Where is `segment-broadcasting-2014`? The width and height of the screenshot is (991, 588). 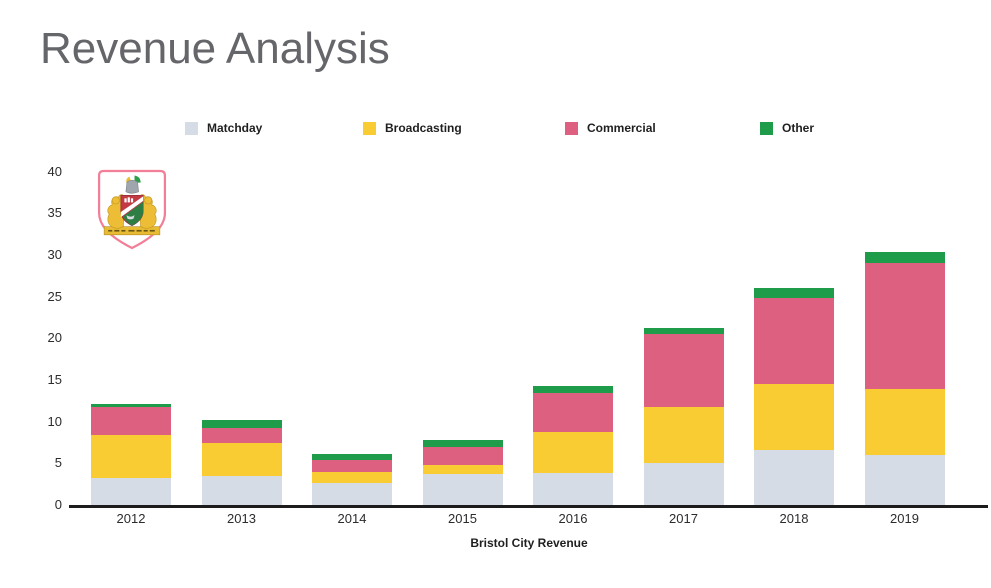 segment-broadcasting-2014 is located at coordinates (352, 477).